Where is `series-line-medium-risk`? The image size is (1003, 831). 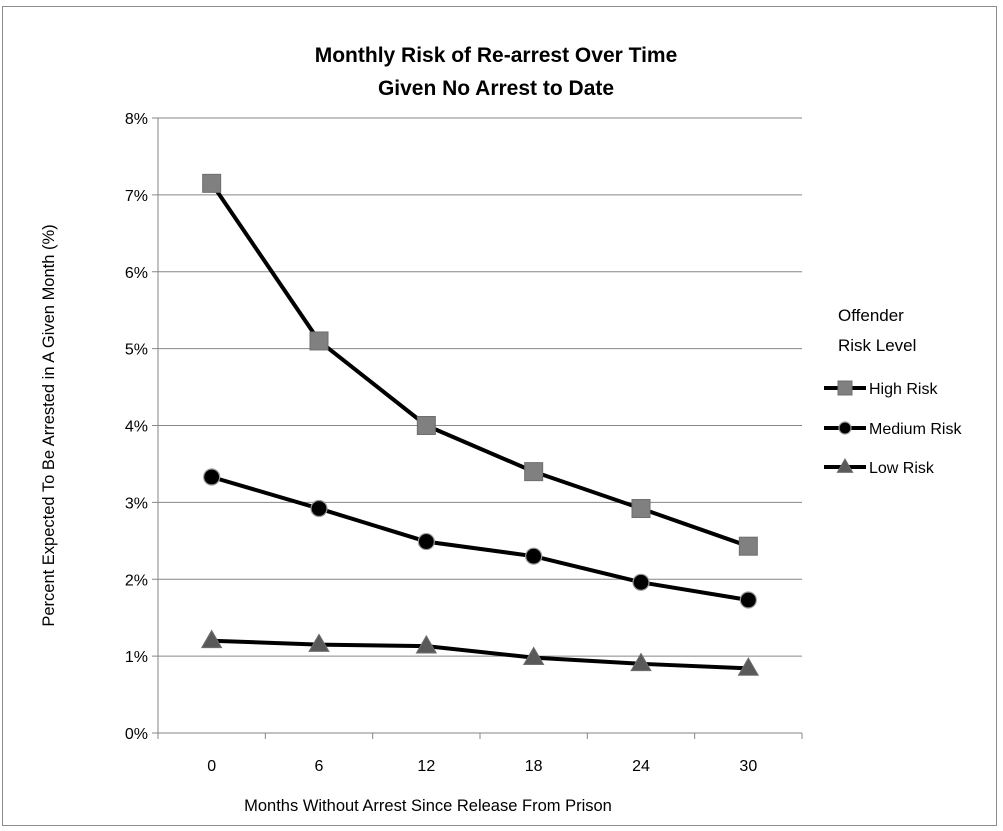
series-line-medium-risk is located at coordinates (480, 538).